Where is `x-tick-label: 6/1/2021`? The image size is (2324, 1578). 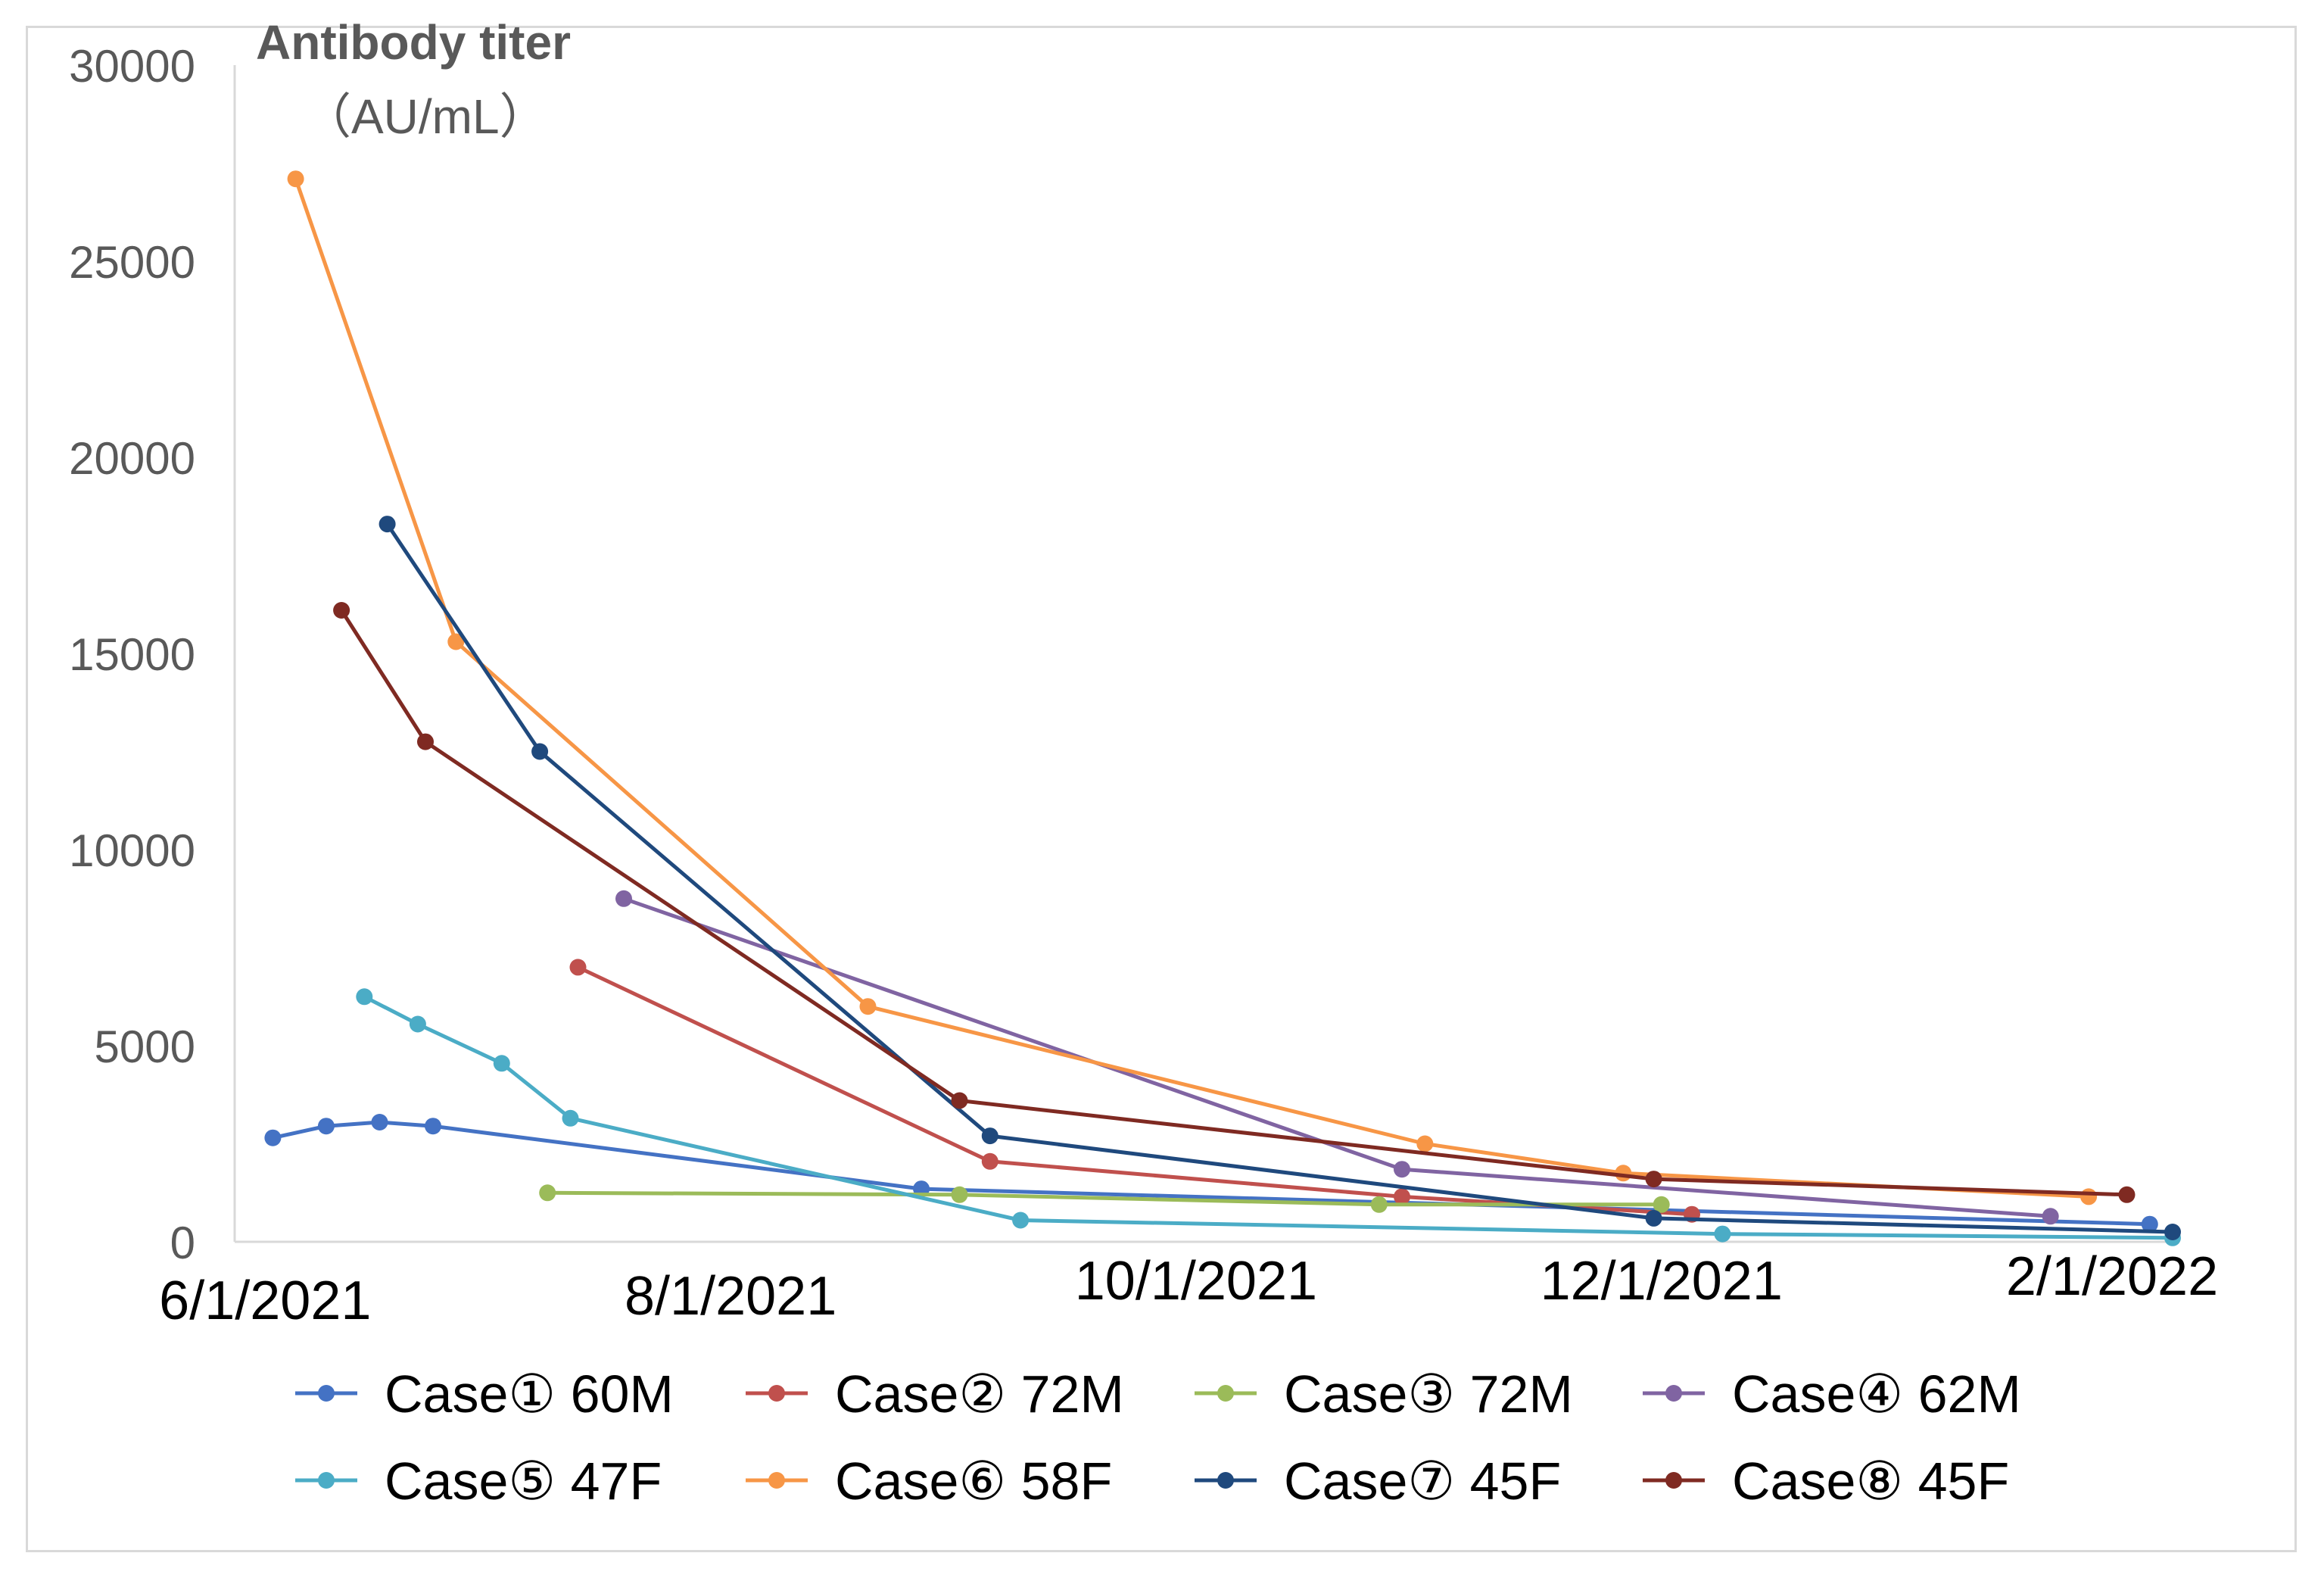 x-tick-label: 6/1/2021 is located at coordinates (265, 1301).